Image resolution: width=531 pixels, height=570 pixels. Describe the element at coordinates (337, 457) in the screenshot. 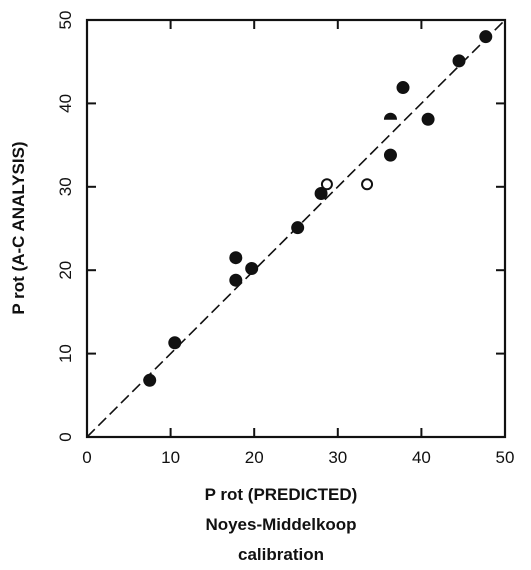

I see `x-tick-label: 30` at that location.